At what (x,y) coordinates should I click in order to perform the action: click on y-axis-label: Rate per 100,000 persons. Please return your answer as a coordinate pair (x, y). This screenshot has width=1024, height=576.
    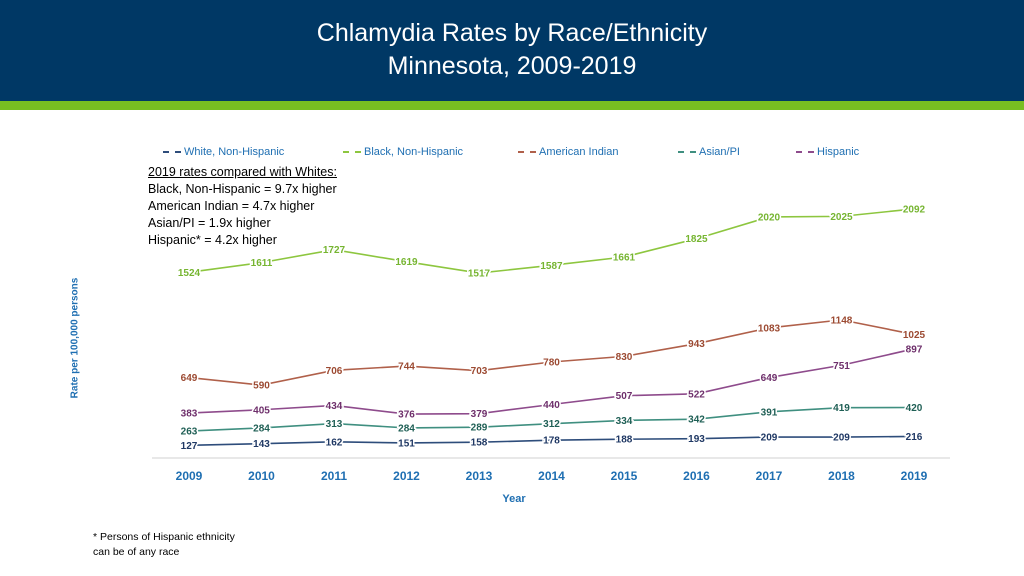
    Looking at the image, I should click on (75, 338).